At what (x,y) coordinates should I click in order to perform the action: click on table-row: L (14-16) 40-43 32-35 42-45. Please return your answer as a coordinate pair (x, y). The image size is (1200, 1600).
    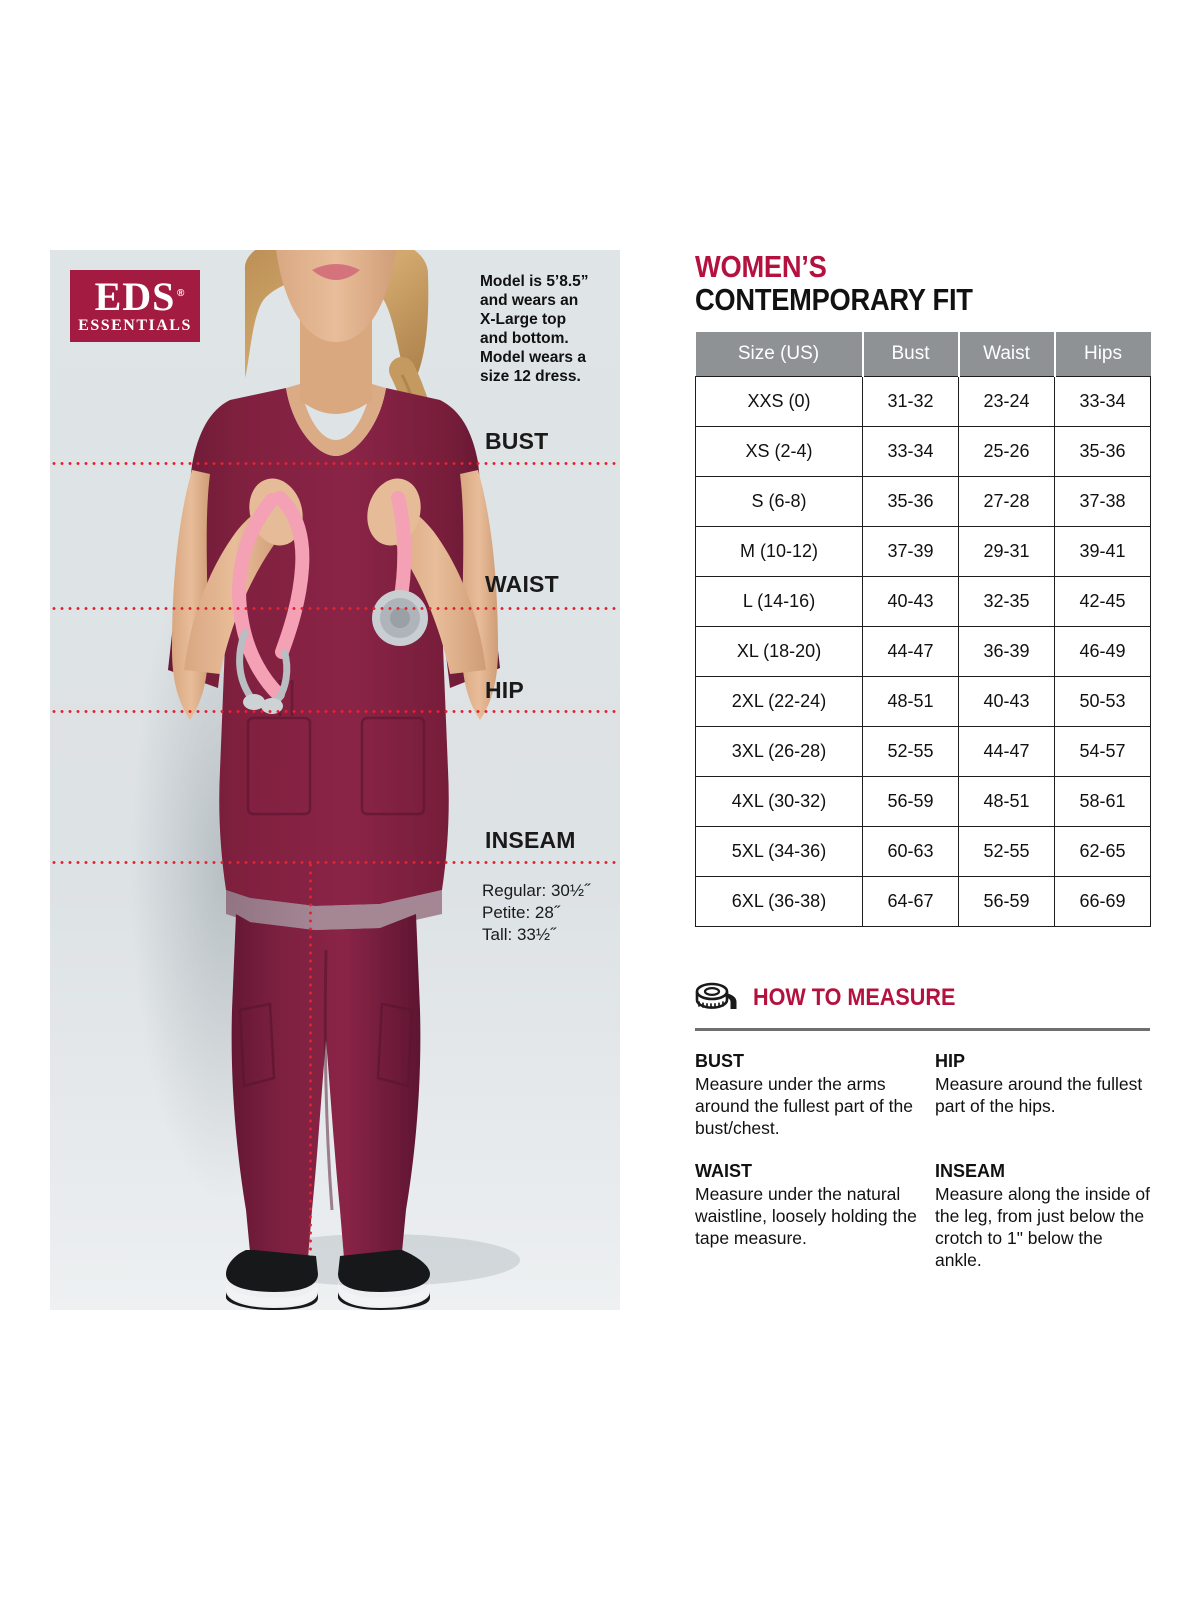
    Looking at the image, I should click on (923, 601).